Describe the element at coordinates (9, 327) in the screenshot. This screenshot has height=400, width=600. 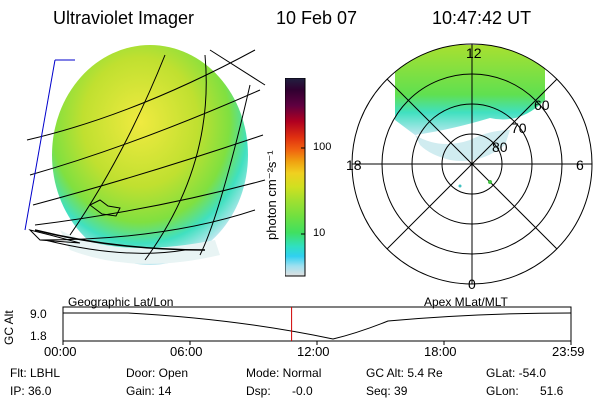
I see `gc-alt-axis-title: GC Alt` at that location.